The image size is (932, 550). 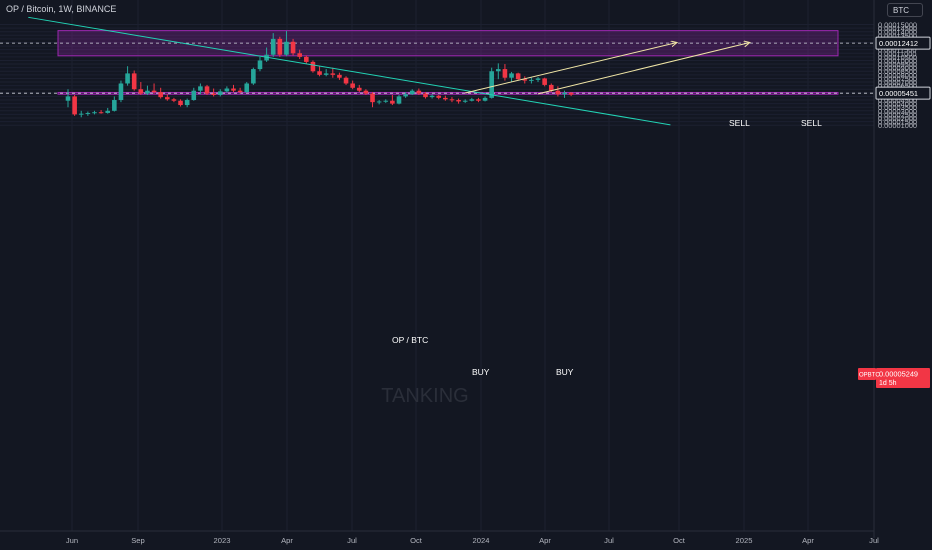 I want to click on price-tick-label: 0.00004500, so click(x=897, y=100).